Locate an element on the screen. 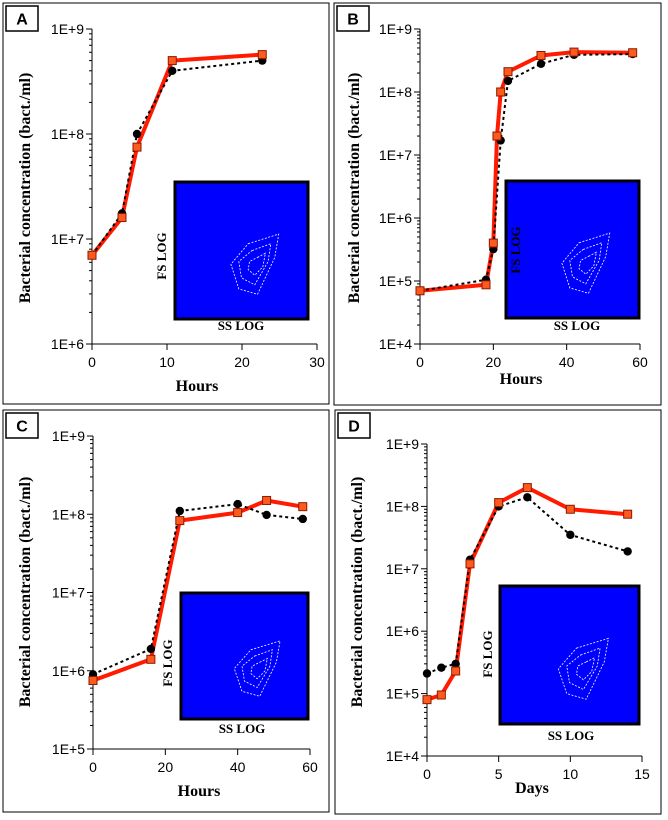 The image size is (668, 820). x-axis-title: Days is located at coordinates (532, 788).